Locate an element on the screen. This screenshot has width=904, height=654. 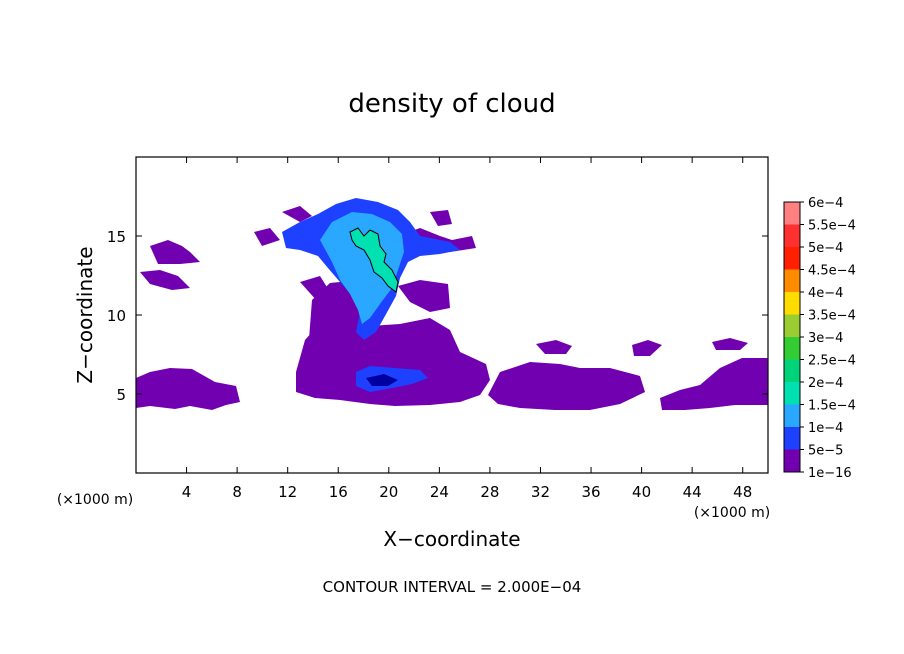
colorbar-label: 4e−4 is located at coordinates (825, 293).